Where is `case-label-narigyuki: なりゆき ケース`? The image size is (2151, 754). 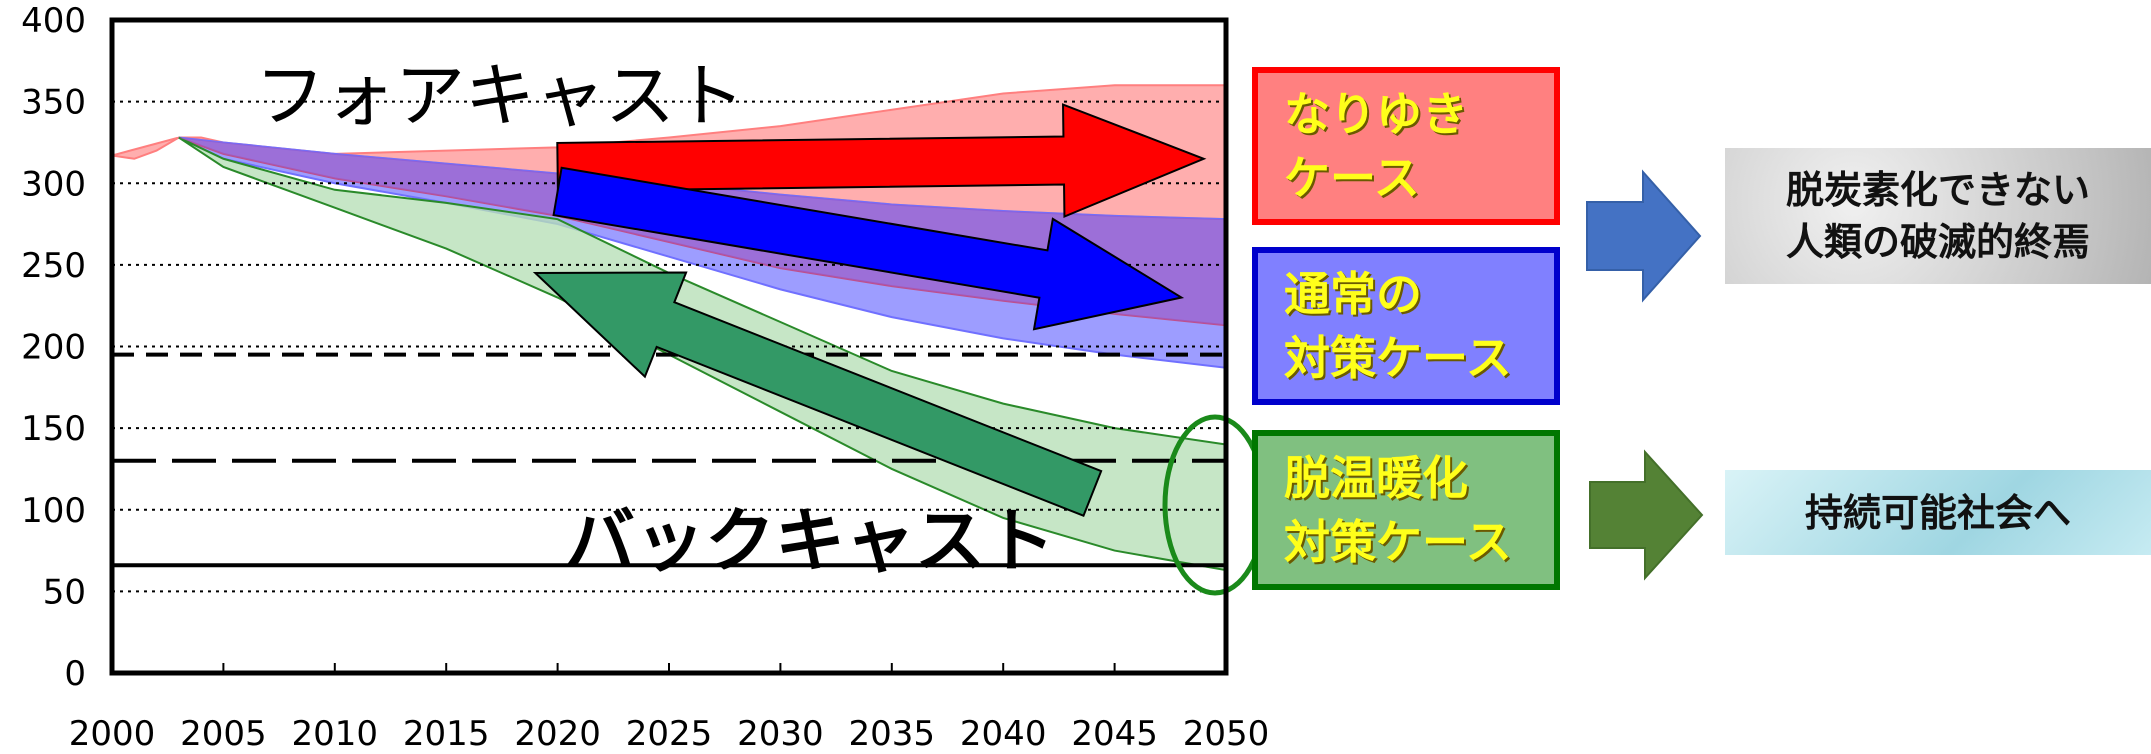
case-label-narigyuki: なりゆき ケース is located at coordinates (1376, 146).